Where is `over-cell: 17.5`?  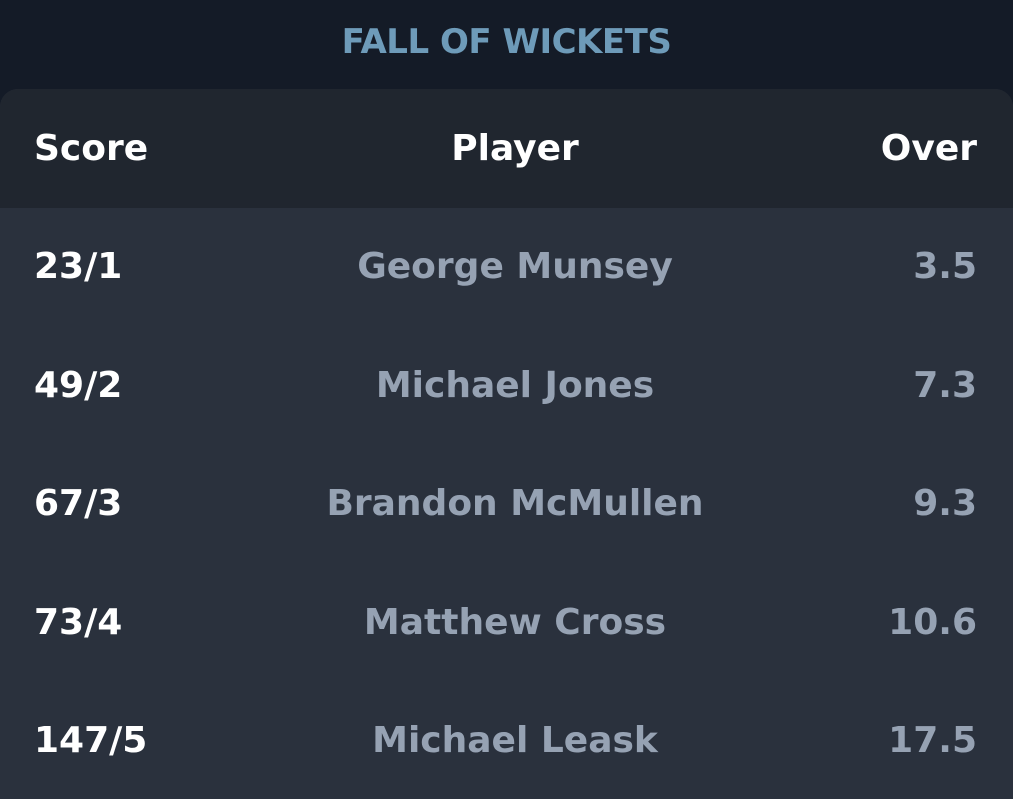 over-cell: 17.5 is located at coordinates (932, 740).